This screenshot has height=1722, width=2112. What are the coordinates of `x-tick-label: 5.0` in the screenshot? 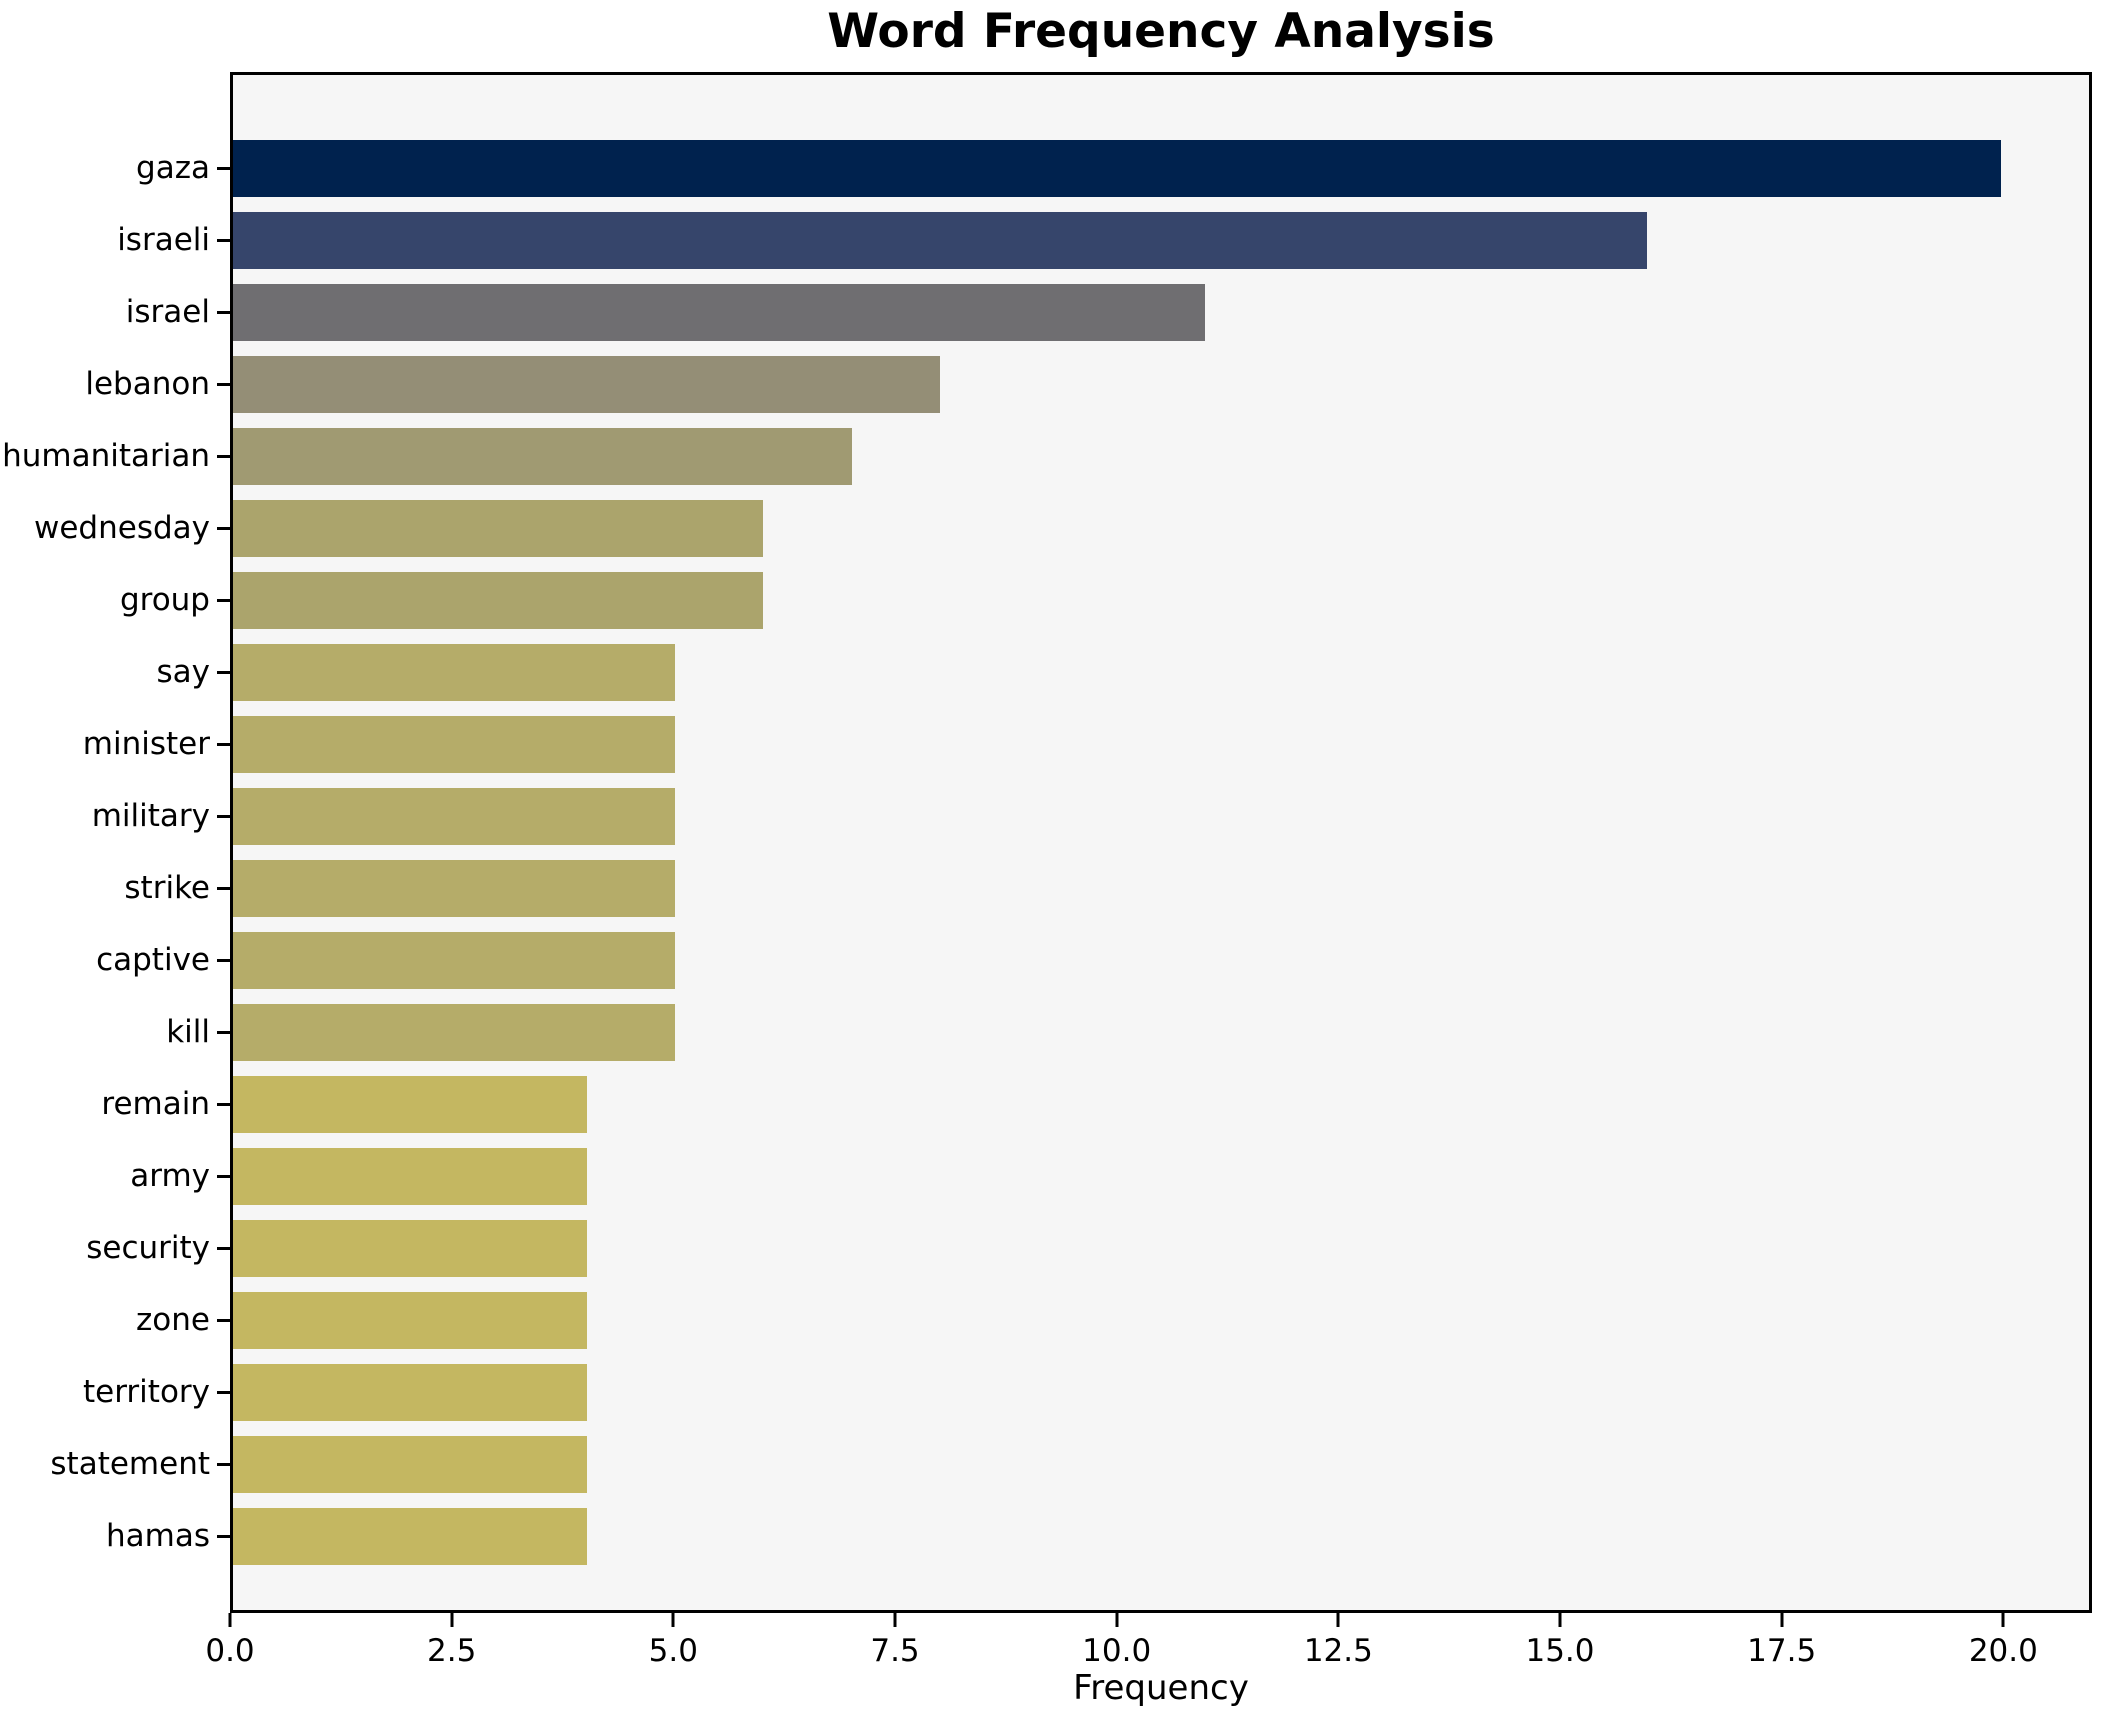 It's located at (673, 1651).